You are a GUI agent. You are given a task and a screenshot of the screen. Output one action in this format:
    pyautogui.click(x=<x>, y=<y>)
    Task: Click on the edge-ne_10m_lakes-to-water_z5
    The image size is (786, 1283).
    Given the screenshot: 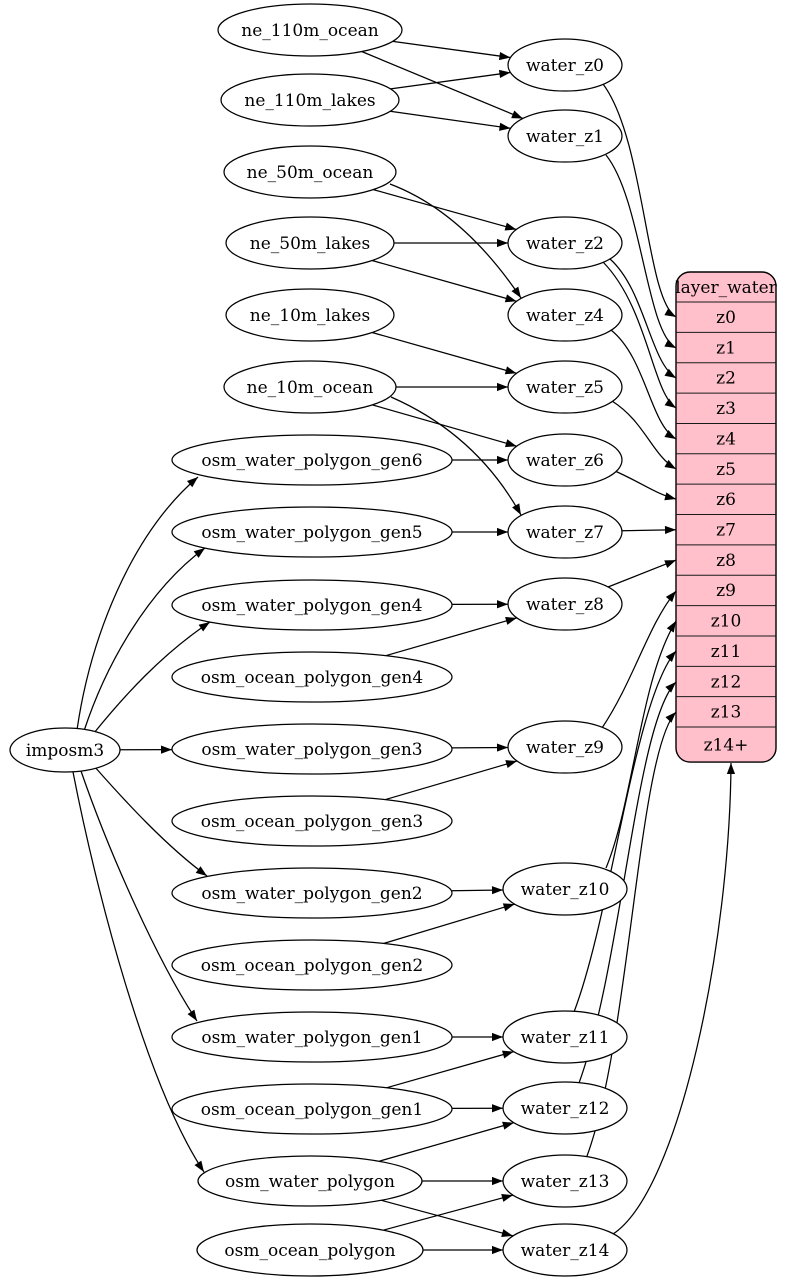 What is the action you would take?
    pyautogui.click(x=444, y=353)
    